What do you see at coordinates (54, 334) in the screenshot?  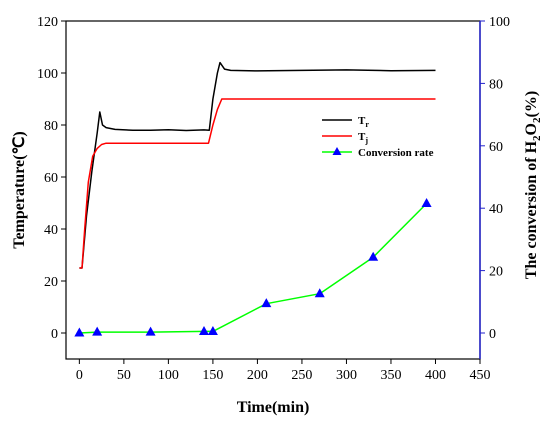 I see `left-y-tick-label: 0` at bounding box center [54, 334].